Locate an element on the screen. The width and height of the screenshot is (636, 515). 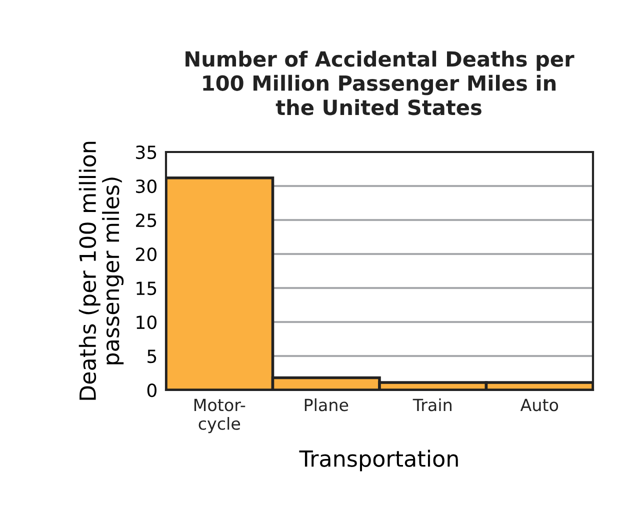
y-tick-label: 5 is located at coordinates (152, 357).